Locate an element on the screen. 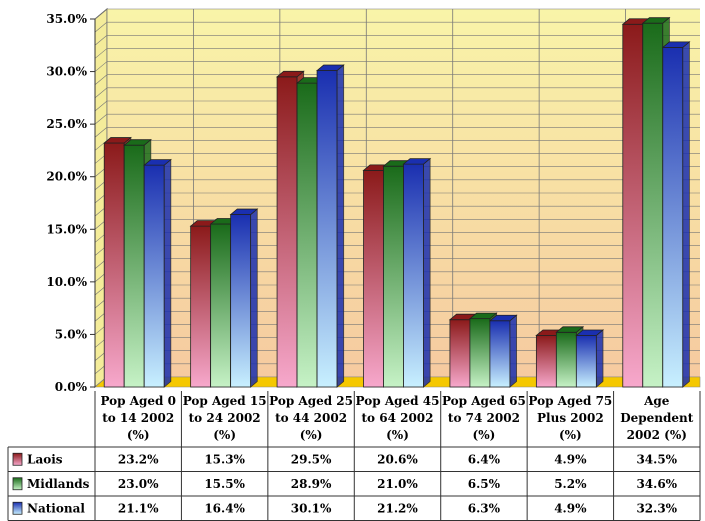 The height and width of the screenshot is (521, 705). category-label: to 24 2002 is located at coordinates (225, 418).